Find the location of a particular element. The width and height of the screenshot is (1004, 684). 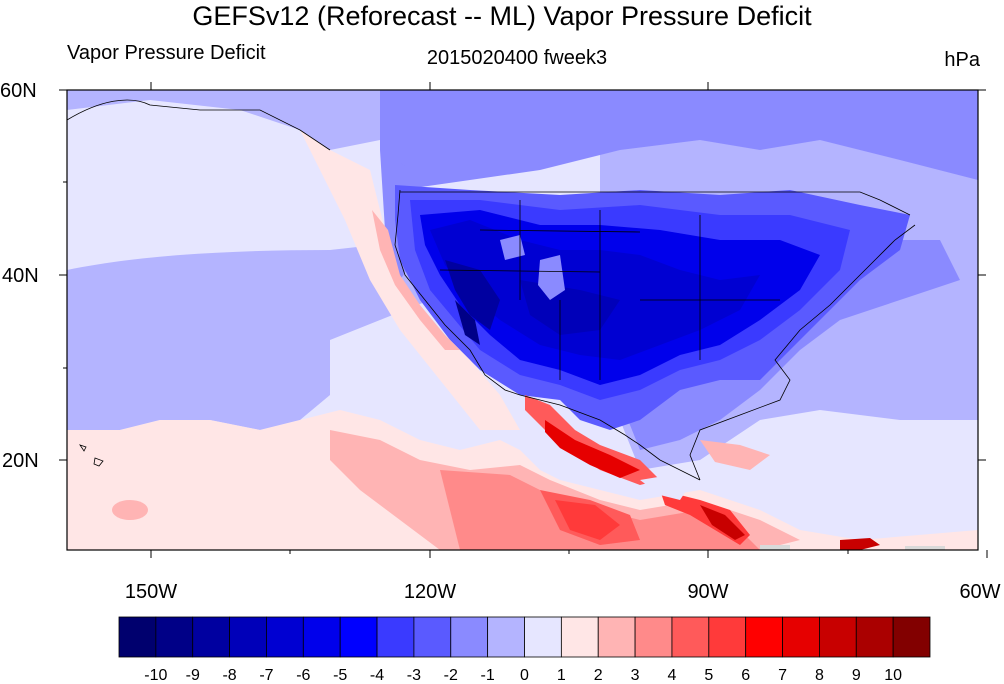

colorbar-tick-label: 1 is located at coordinates (561, 675).